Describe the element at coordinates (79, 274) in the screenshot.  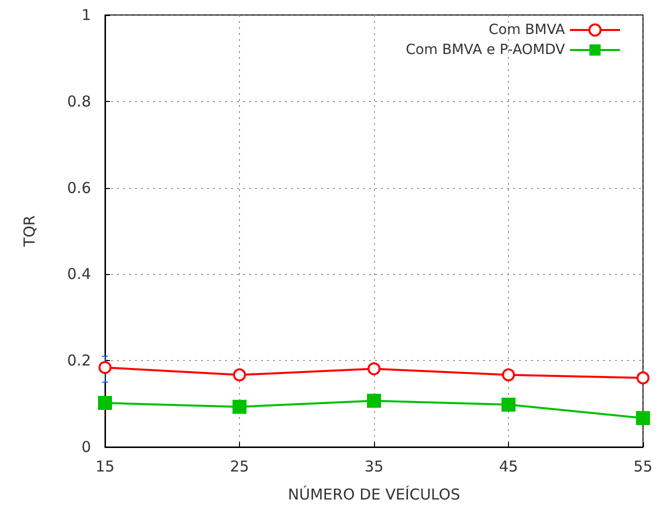
I see `y-tick-label: 0.4` at that location.